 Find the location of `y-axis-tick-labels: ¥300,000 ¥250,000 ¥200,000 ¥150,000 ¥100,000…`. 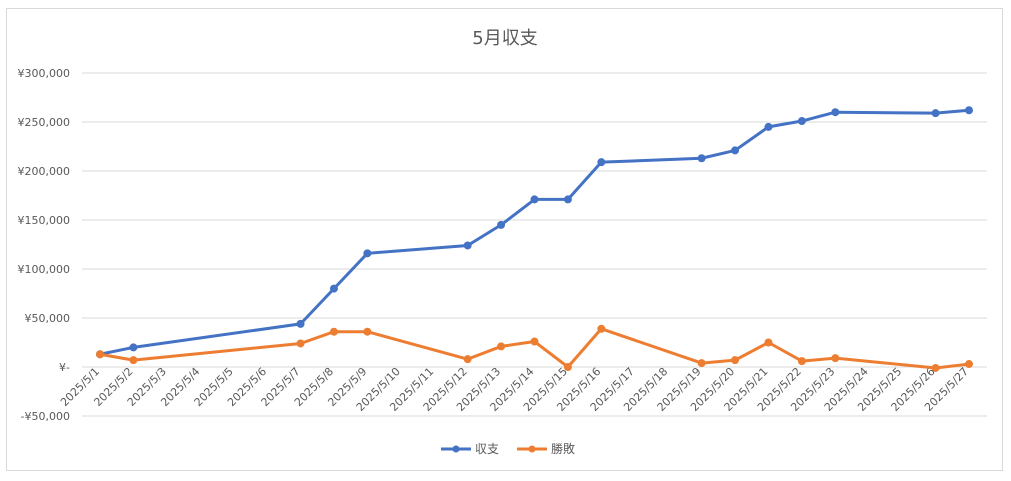

y-axis-tick-labels: ¥300,000 ¥250,000 ¥200,000 ¥150,000 ¥100,000… is located at coordinates (44, 245).